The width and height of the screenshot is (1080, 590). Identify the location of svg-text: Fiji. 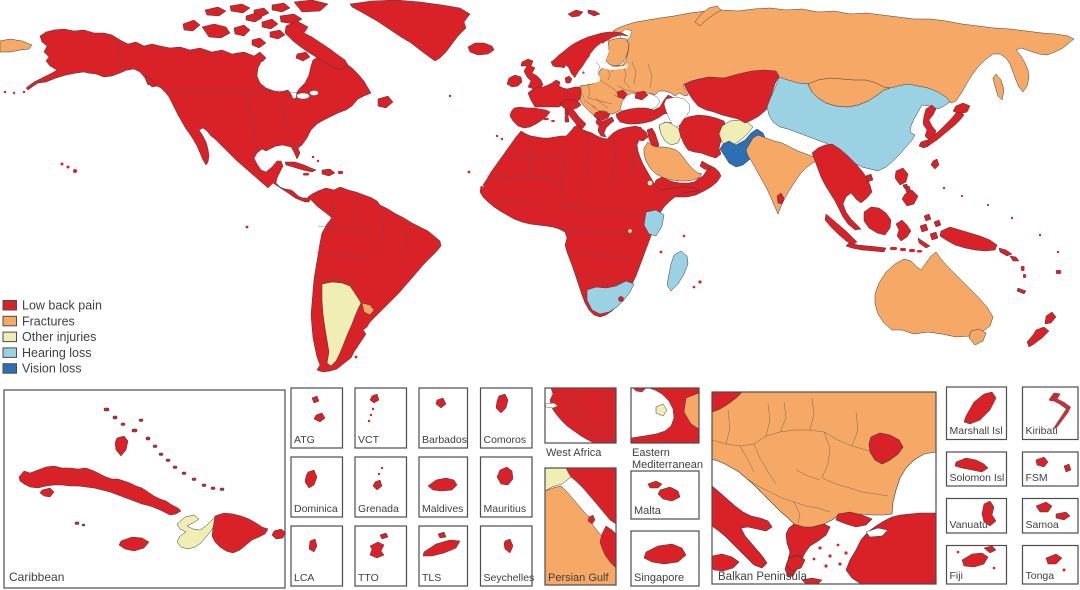
(956, 576).